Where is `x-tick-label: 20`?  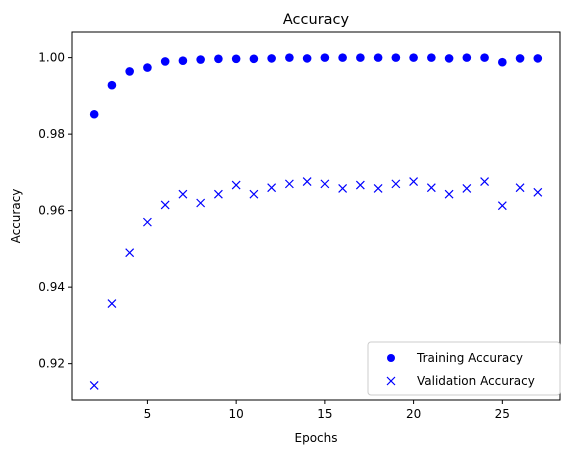
x-tick-label: 20 is located at coordinates (413, 414).